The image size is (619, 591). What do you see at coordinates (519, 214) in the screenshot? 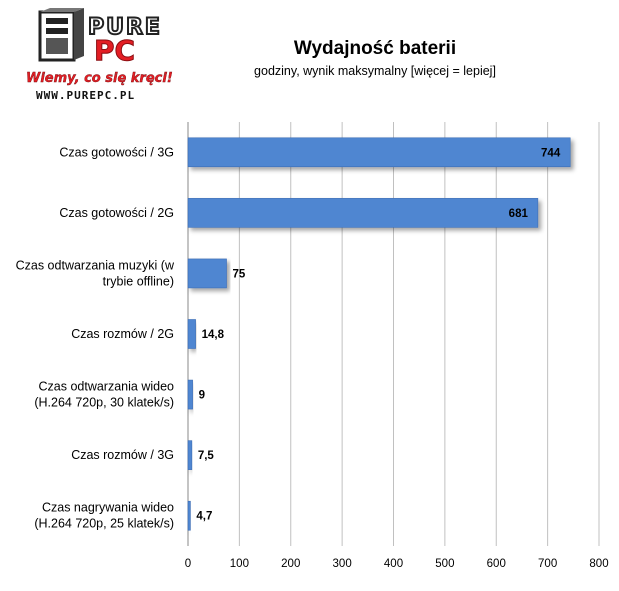
I see `value-label-1: 681` at bounding box center [519, 214].